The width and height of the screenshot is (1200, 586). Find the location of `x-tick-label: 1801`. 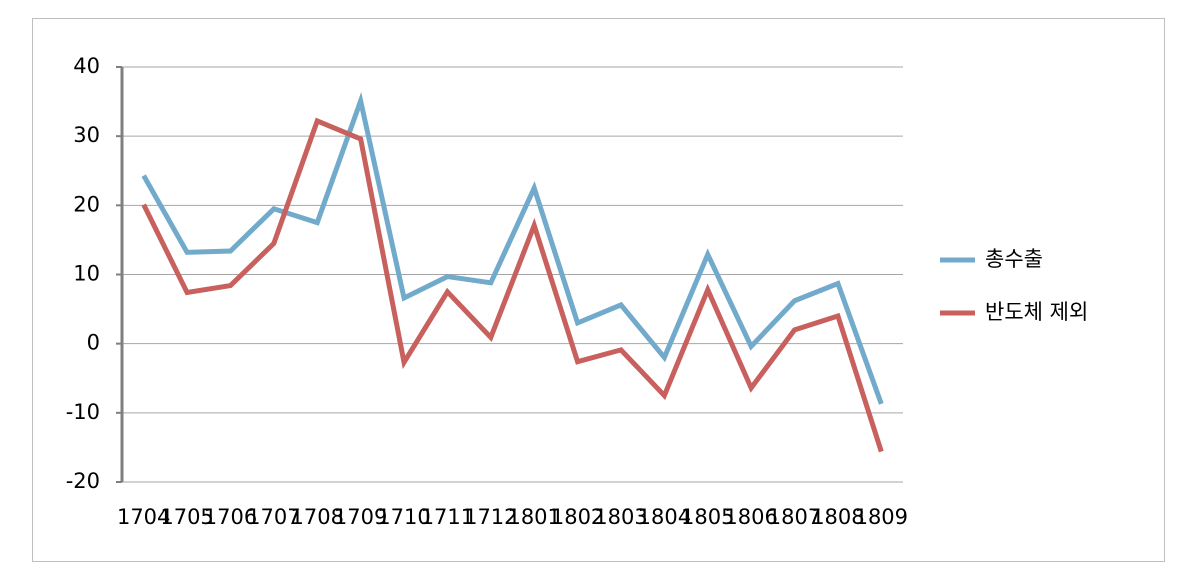

x-tick-label: 1801 is located at coordinates (533, 517).